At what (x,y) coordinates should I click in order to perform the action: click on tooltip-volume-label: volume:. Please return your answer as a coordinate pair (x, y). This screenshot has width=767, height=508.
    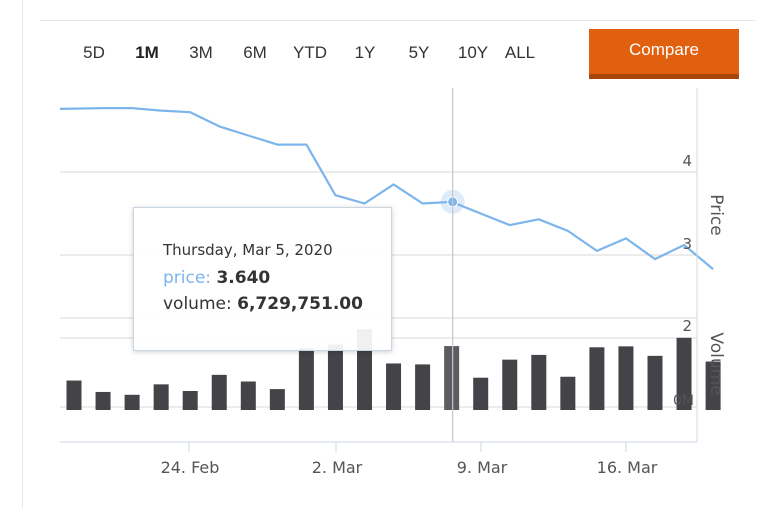
    Looking at the image, I should click on (197, 304).